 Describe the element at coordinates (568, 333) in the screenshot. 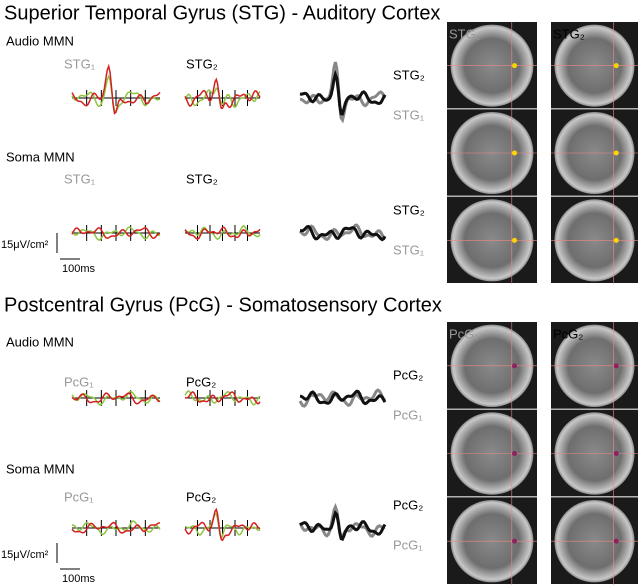

I see `mri-label: PcG₂` at that location.